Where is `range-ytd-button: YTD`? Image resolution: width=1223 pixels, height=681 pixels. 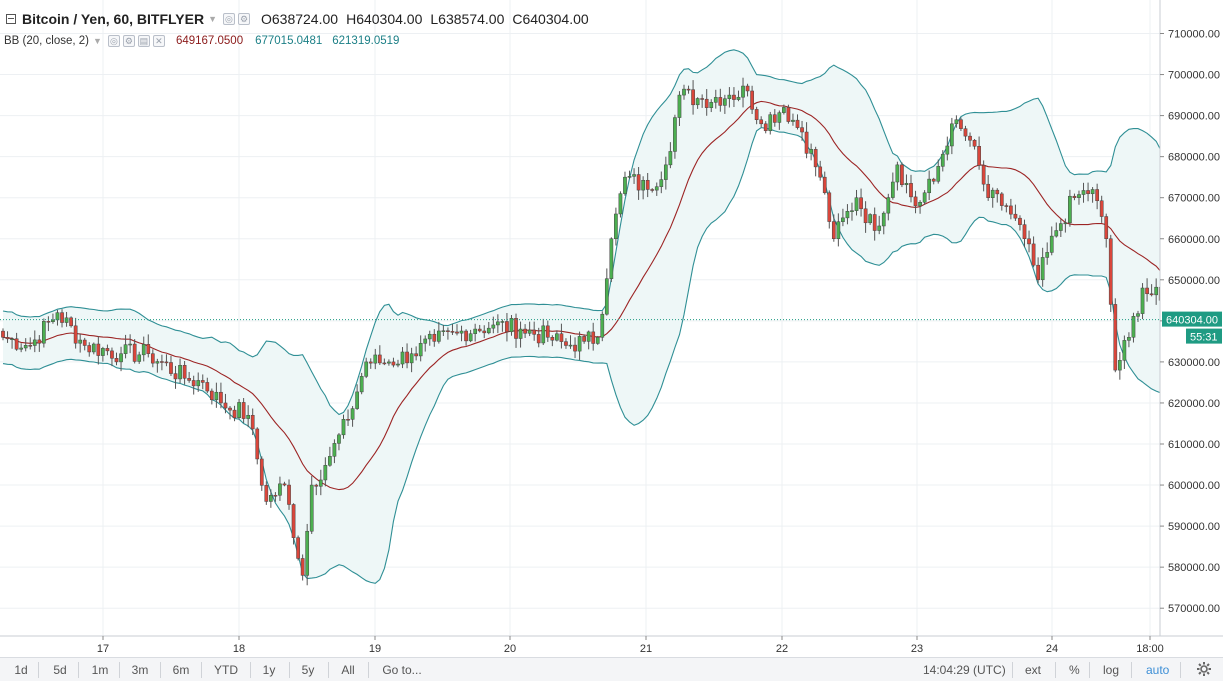 range-ytd-button: YTD is located at coordinates (226, 670).